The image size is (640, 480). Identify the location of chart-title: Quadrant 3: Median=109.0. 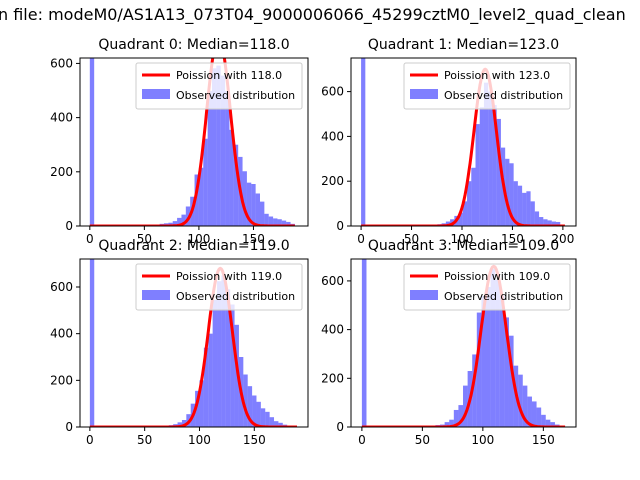
(463, 246).